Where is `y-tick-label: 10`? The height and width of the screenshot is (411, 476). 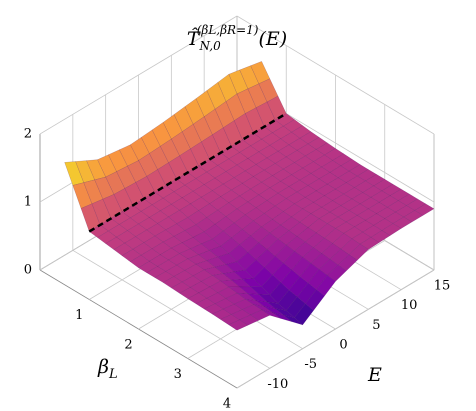
y-tick-label: 10 is located at coordinates (409, 305).